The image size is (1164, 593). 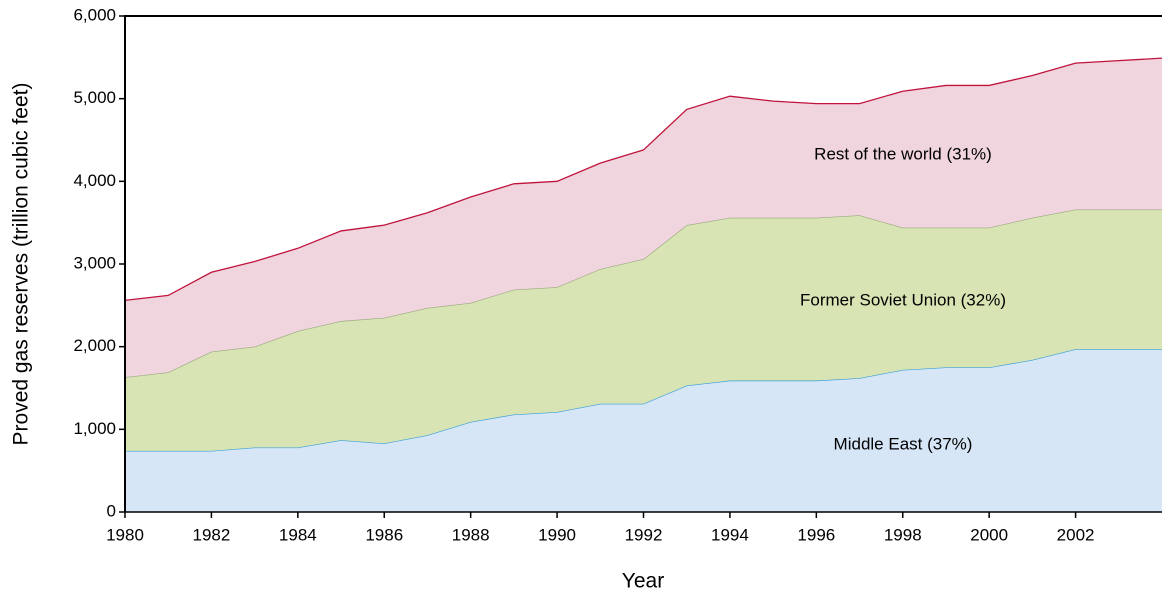 I want to click on y-tick-label: 6,000, so click(x=94, y=14).